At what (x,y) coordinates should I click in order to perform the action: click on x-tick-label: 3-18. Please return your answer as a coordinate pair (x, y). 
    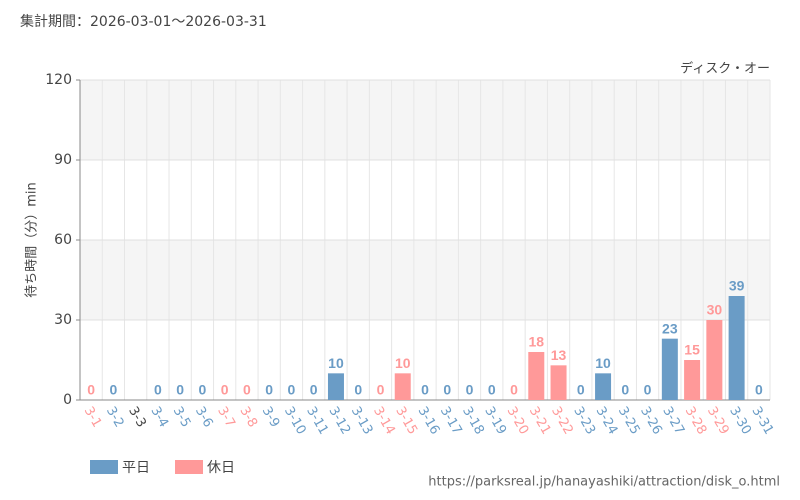
    Looking at the image, I should click on (473, 420).